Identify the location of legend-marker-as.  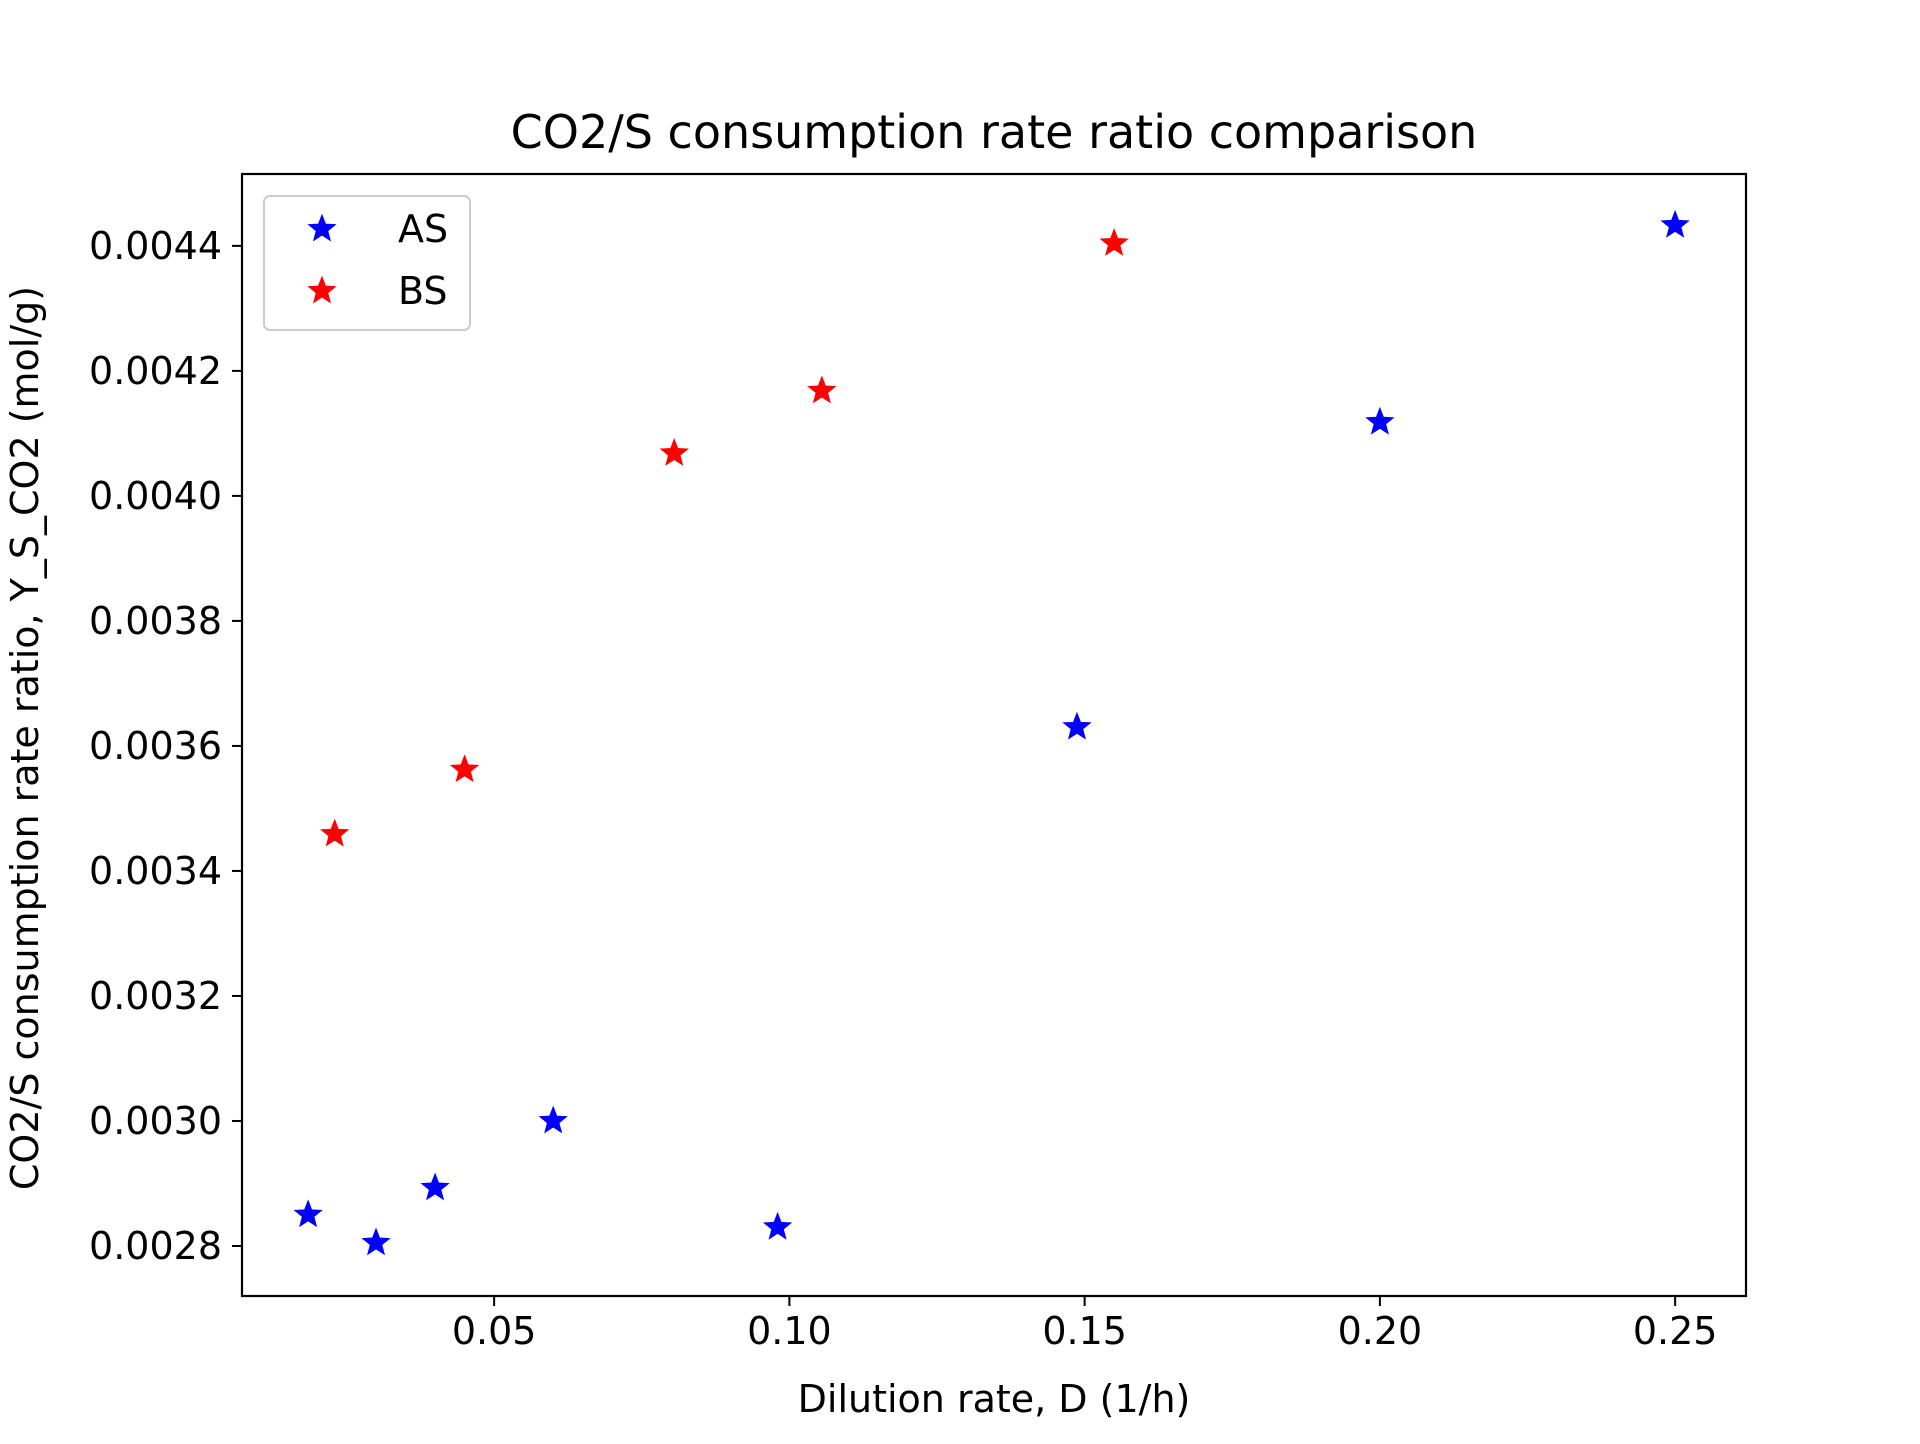
(322, 227).